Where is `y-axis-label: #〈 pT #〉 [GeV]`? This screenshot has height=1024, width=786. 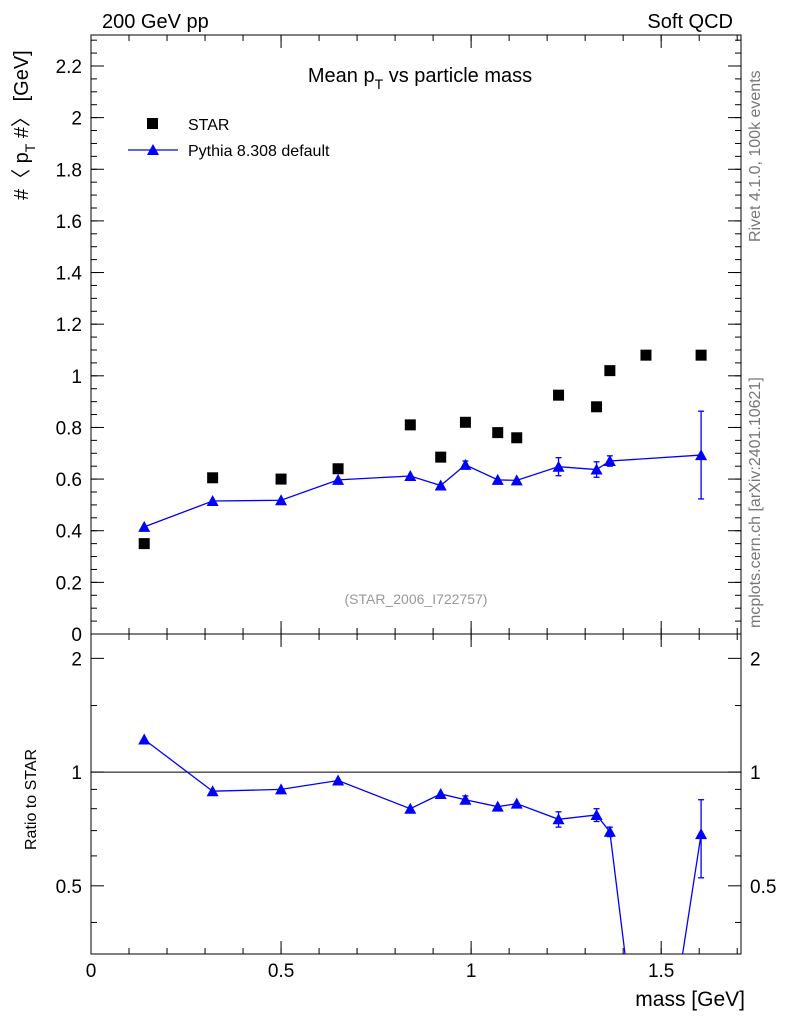
y-axis-label: #〈 pT #〉 [GeV] is located at coordinates (24, 125).